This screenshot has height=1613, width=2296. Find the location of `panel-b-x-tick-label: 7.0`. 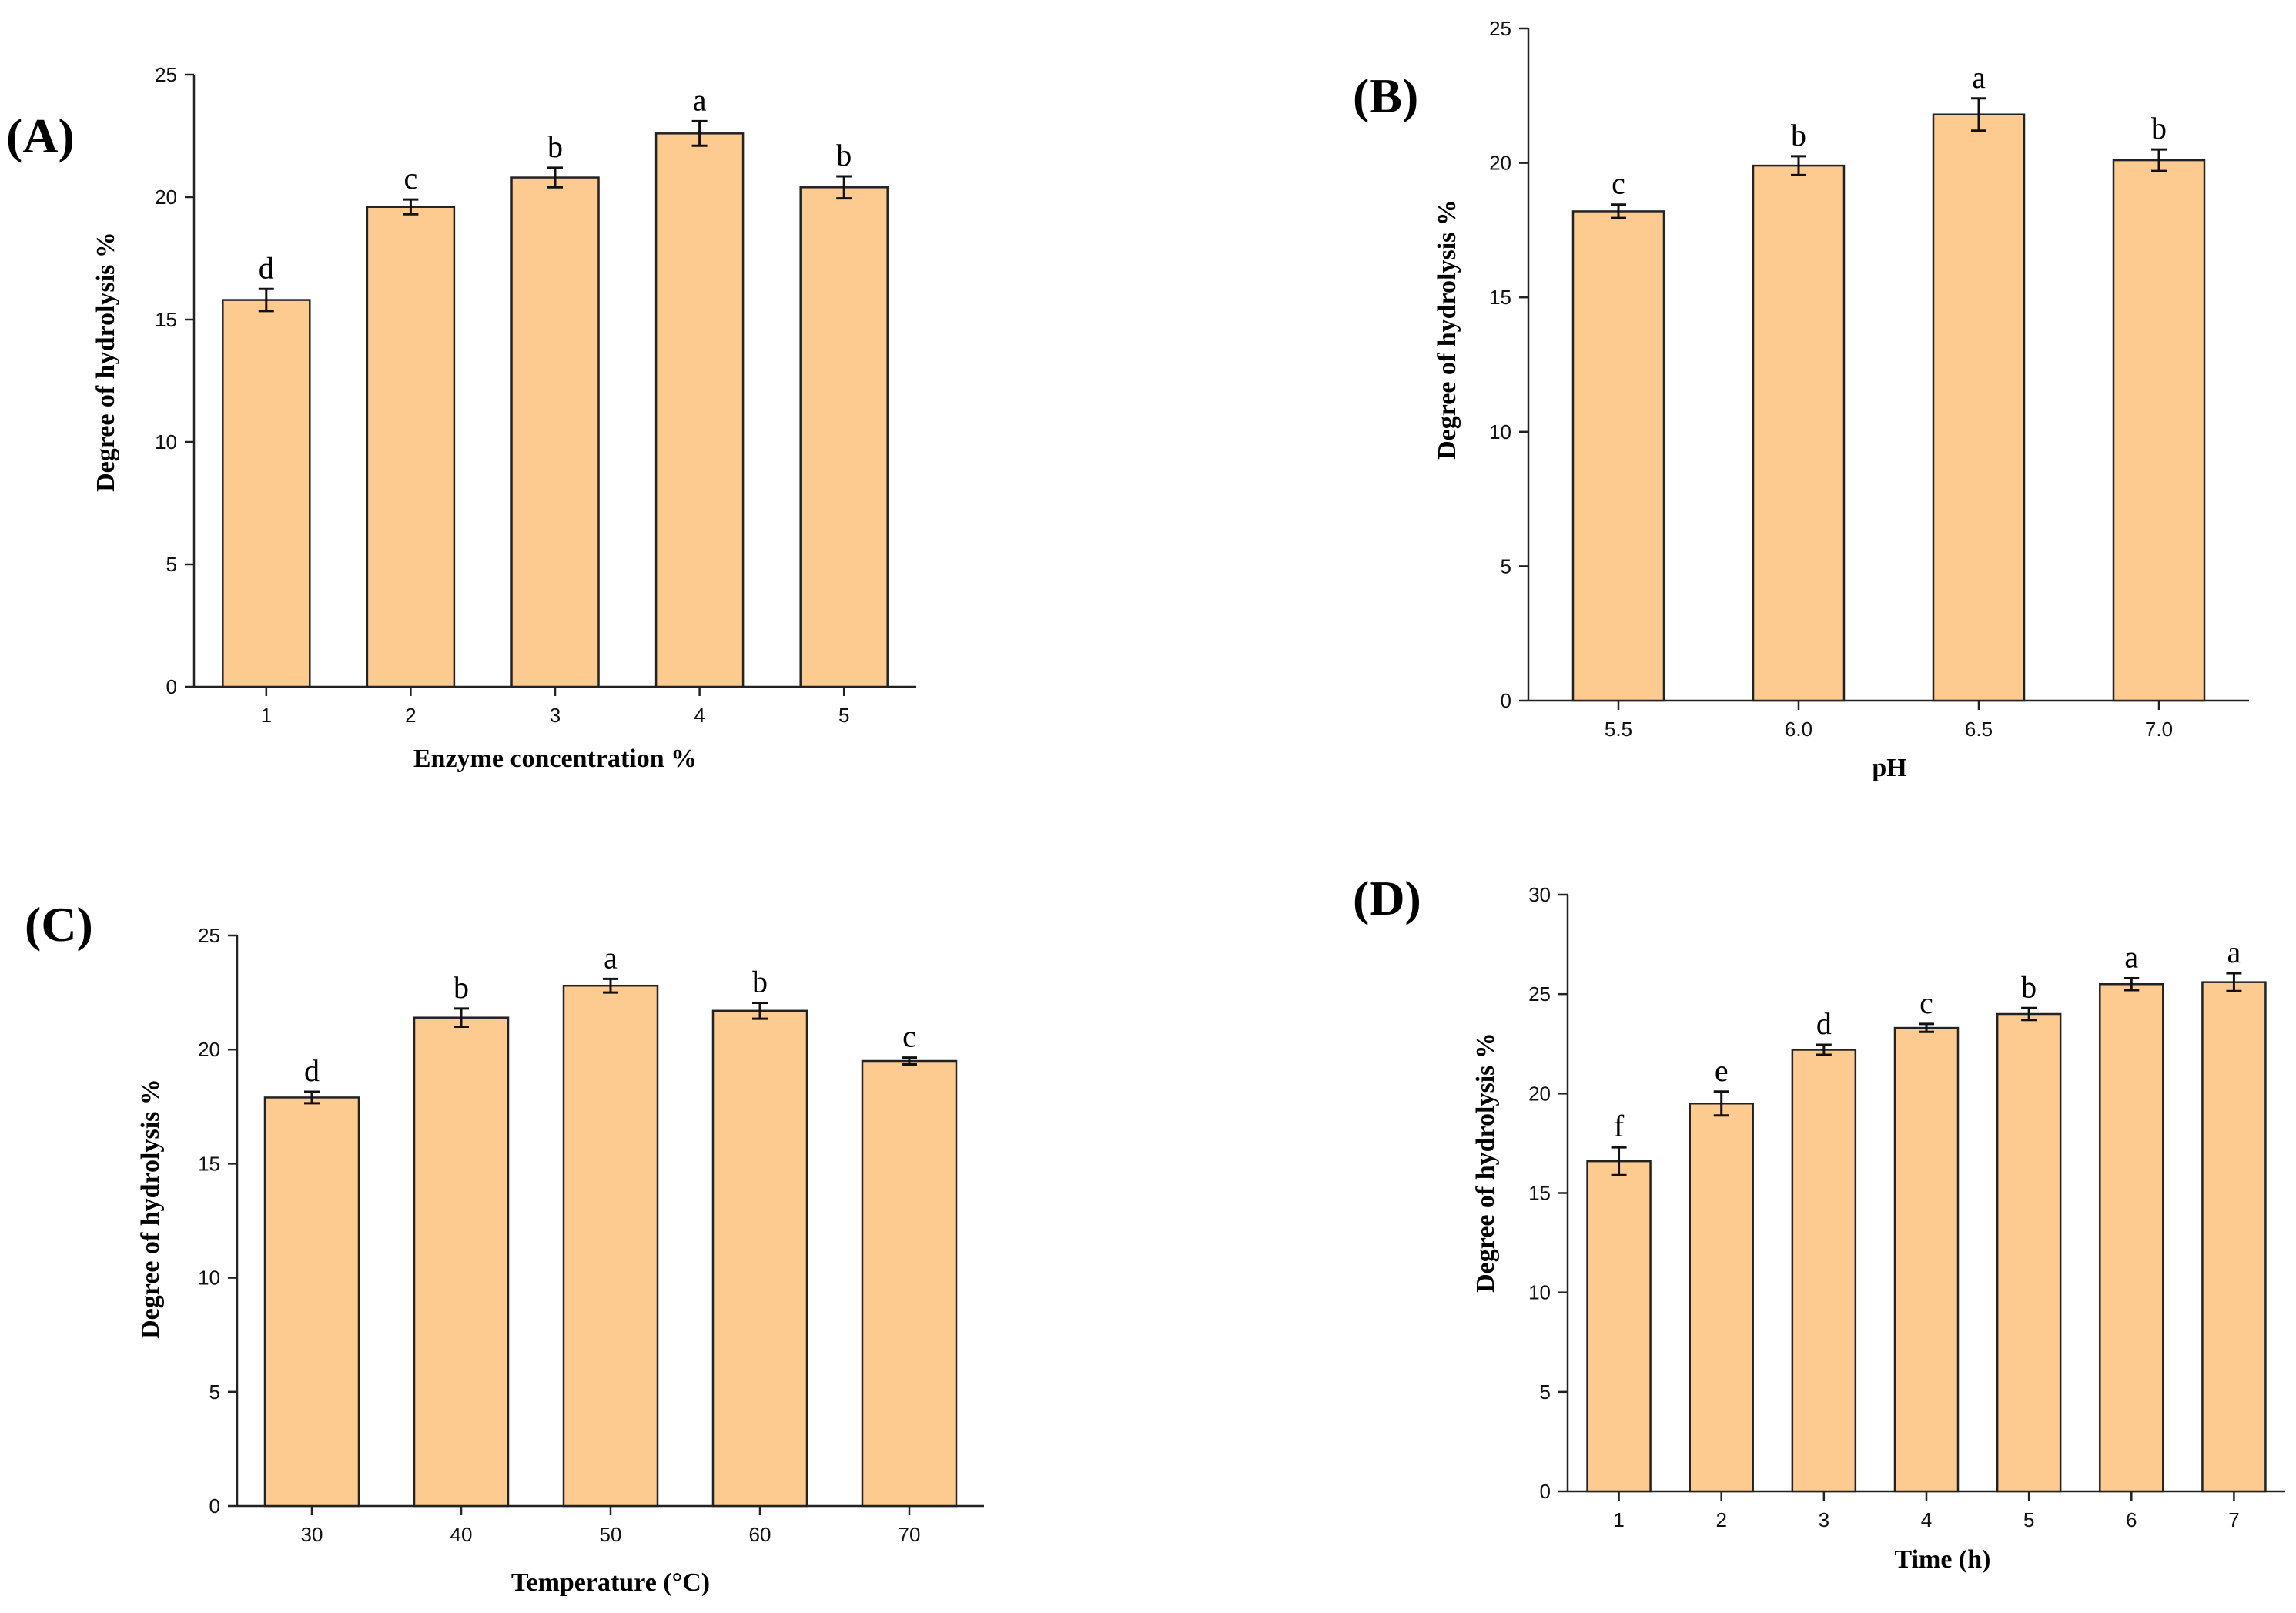

panel-b-x-tick-label: 7.0 is located at coordinates (2159, 729).